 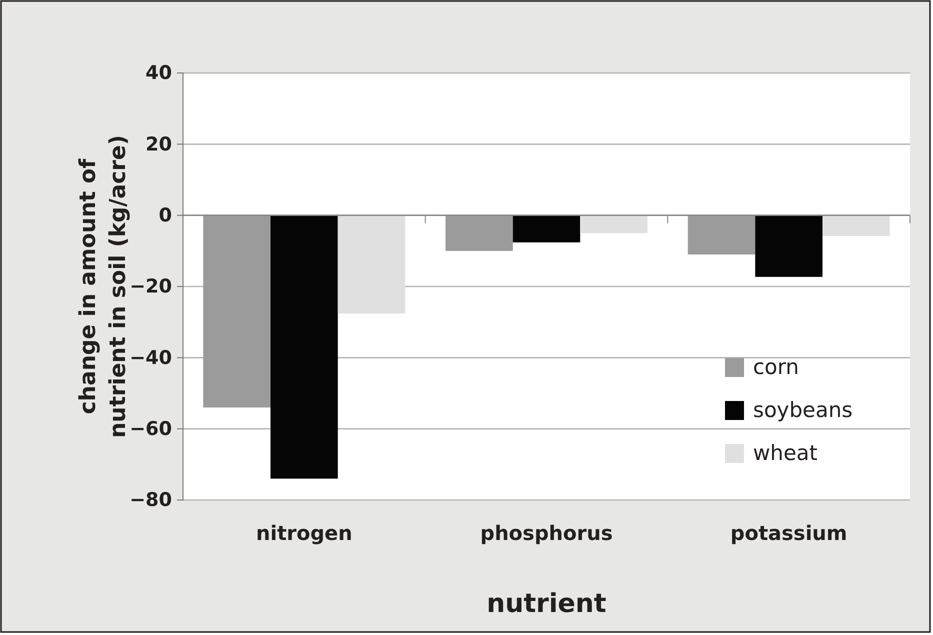 I want to click on y-tick-label: 40, so click(x=159, y=73).